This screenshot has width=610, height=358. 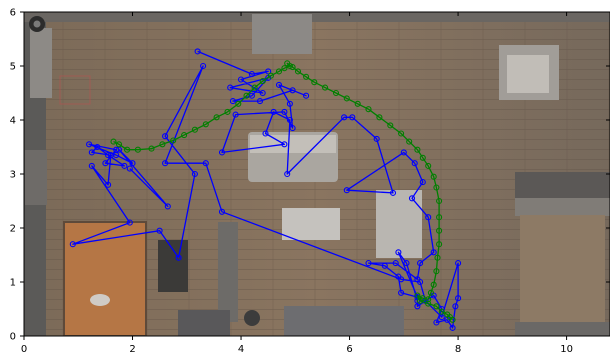 What do you see at coordinates (13, 337) in the screenshot?
I see `y-tick-label: 0` at bounding box center [13, 337].